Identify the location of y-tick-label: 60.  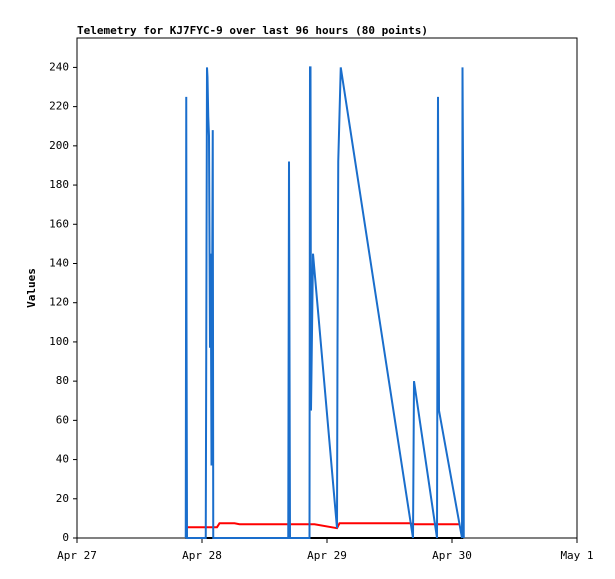
(62, 419).